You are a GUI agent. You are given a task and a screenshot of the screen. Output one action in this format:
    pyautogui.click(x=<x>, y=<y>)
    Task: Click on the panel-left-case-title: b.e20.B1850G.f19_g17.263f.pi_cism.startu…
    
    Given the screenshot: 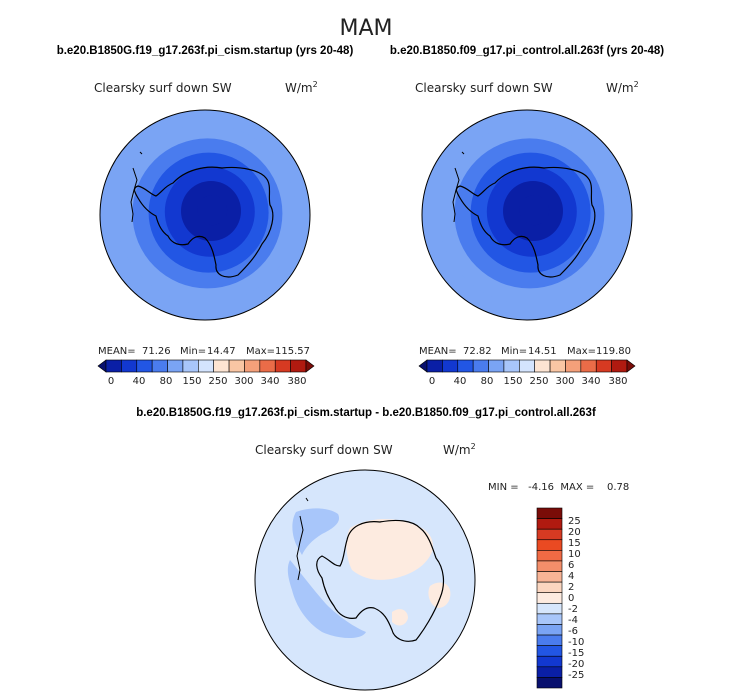 What is the action you would take?
    pyautogui.click(x=205, y=51)
    